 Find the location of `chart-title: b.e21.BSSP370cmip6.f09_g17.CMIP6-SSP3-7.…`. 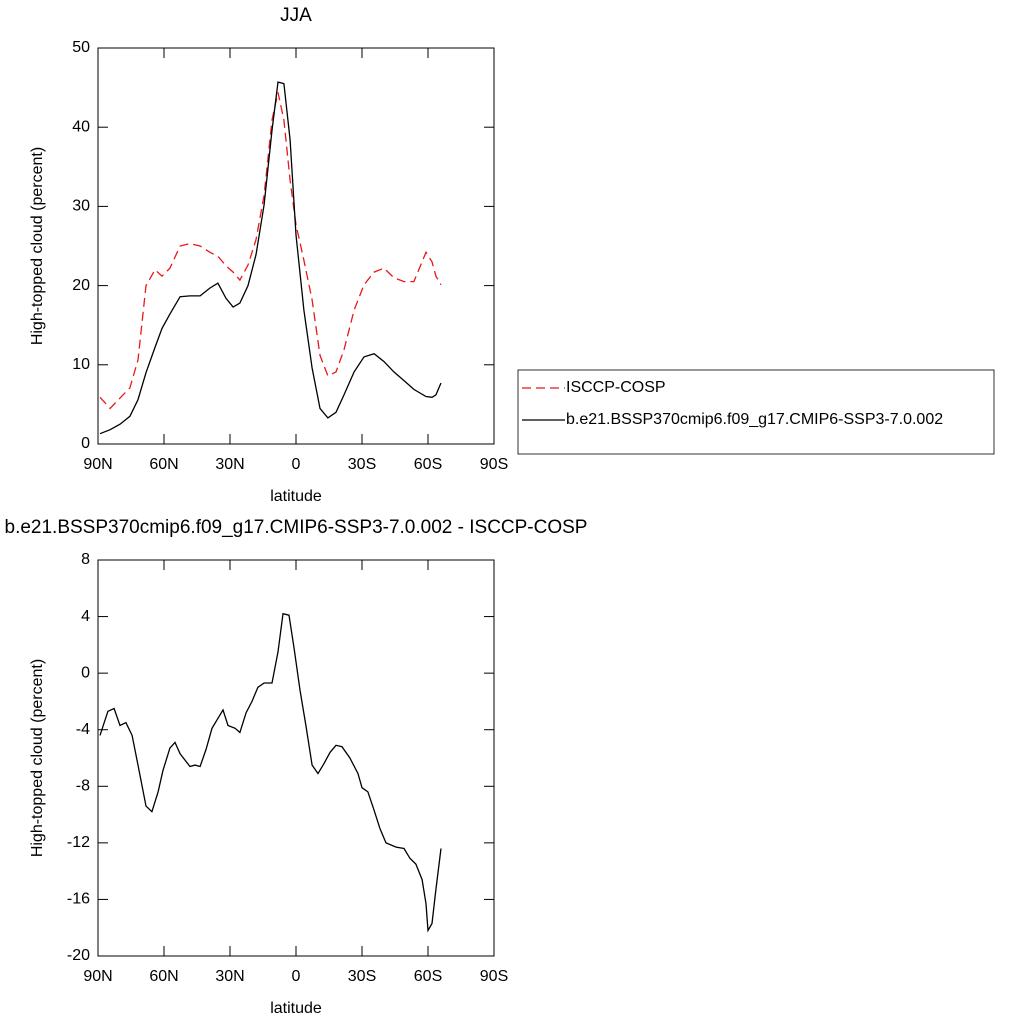

chart-title: b.e21.BSSP370cmip6.f09_g17.CMIP6-SSP3-7.… is located at coordinates (296, 527).